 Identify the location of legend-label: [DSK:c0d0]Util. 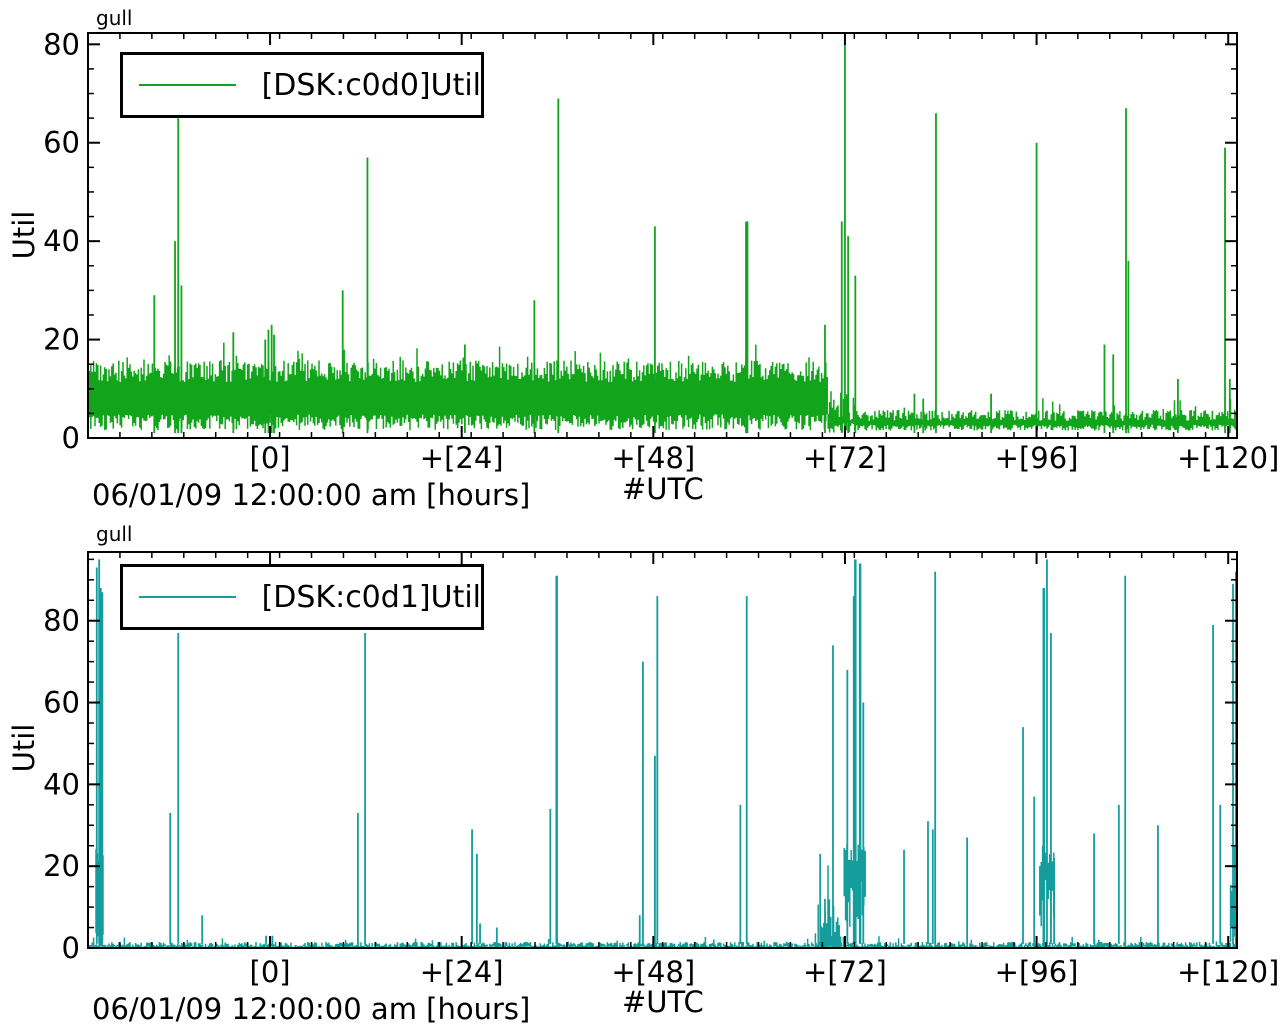
(371, 85).